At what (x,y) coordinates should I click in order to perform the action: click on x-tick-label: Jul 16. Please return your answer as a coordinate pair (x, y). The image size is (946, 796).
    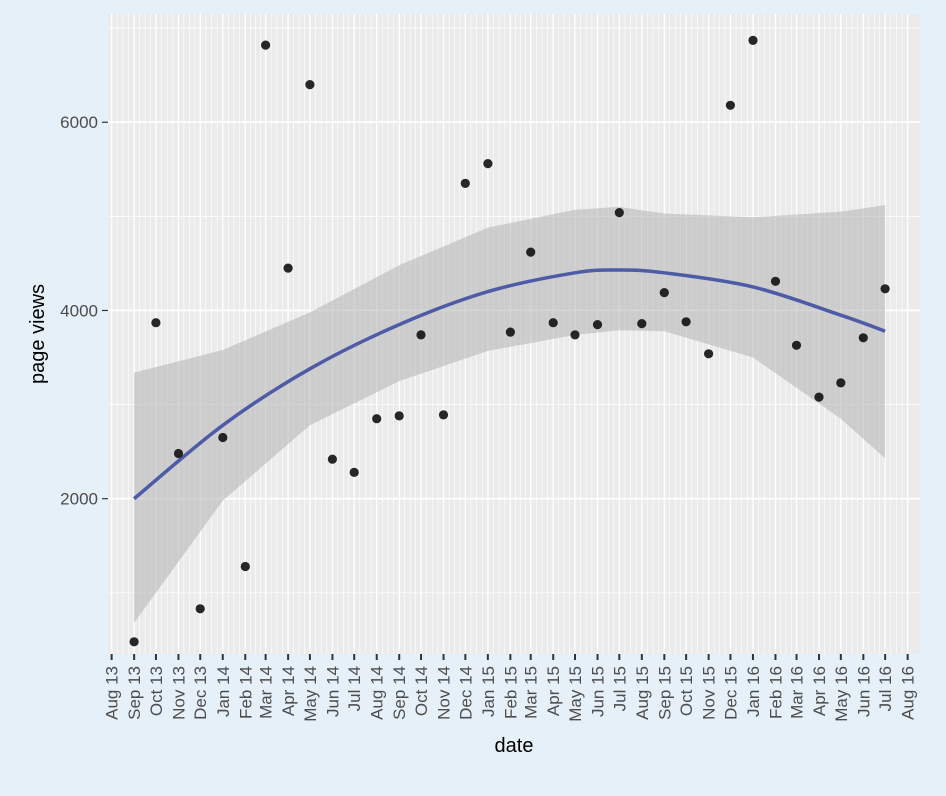
    Looking at the image, I should click on (885, 688).